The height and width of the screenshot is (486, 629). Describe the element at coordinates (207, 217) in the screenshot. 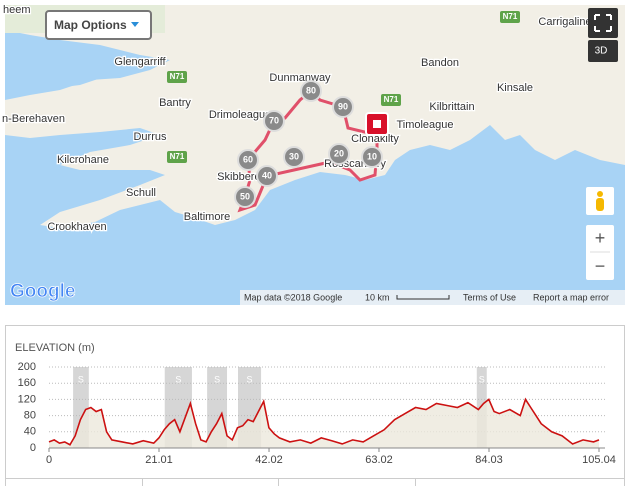

I see `place-label: Baltimore` at that location.